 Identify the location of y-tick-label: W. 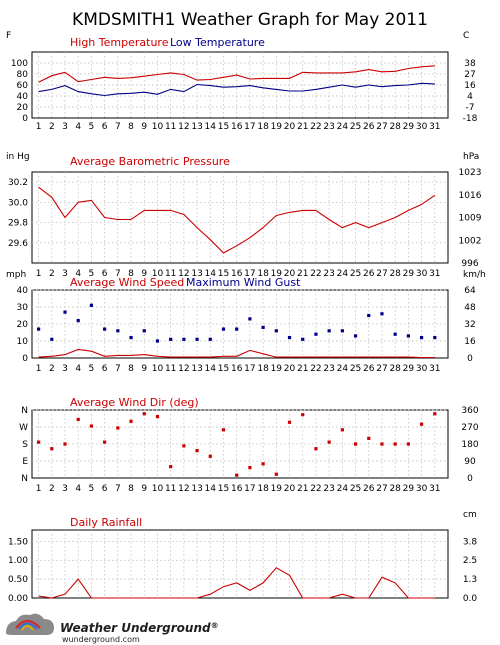
(23, 428).